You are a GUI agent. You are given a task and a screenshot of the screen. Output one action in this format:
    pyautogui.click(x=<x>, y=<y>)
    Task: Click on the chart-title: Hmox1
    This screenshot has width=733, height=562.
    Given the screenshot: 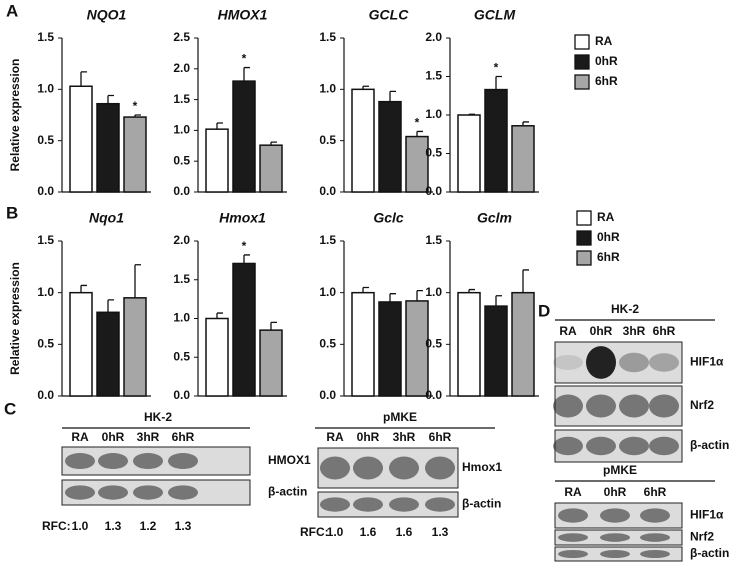 What is the action you would take?
    pyautogui.click(x=242, y=218)
    